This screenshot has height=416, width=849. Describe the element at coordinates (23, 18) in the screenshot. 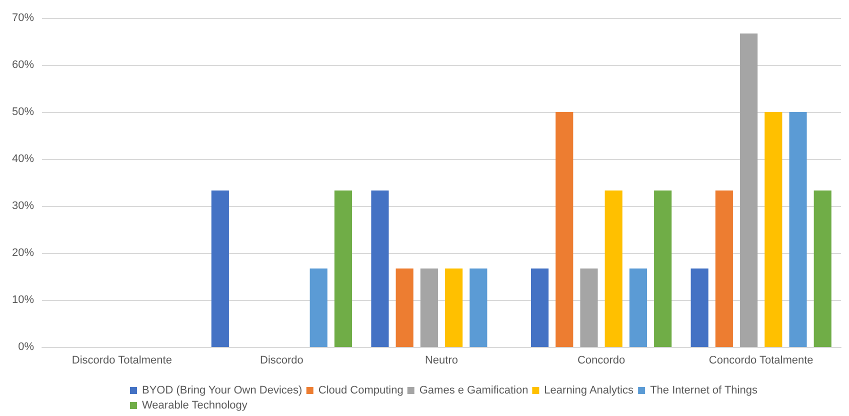

I see `y-tick-label: 70%` at that location.